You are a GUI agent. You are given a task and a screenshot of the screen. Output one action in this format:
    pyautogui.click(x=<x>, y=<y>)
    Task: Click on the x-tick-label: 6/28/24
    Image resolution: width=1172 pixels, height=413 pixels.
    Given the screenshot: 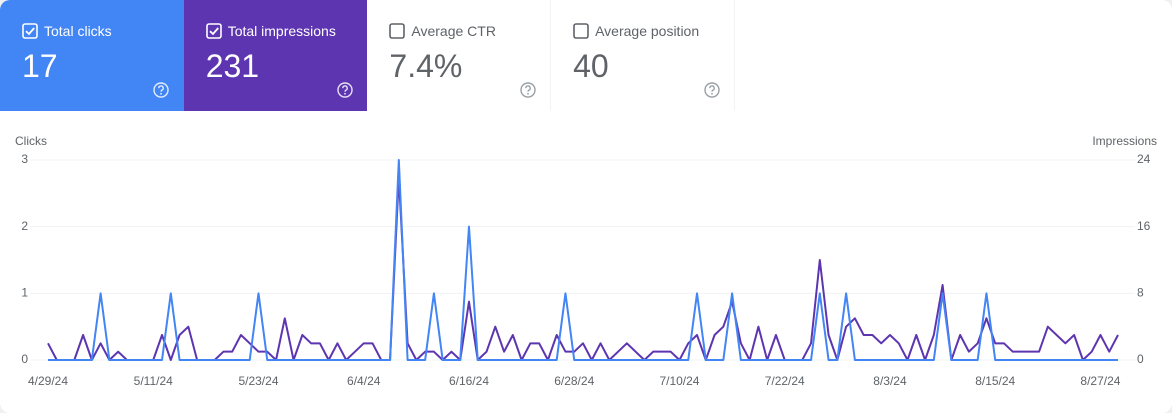 What is the action you would take?
    pyautogui.click(x=574, y=381)
    